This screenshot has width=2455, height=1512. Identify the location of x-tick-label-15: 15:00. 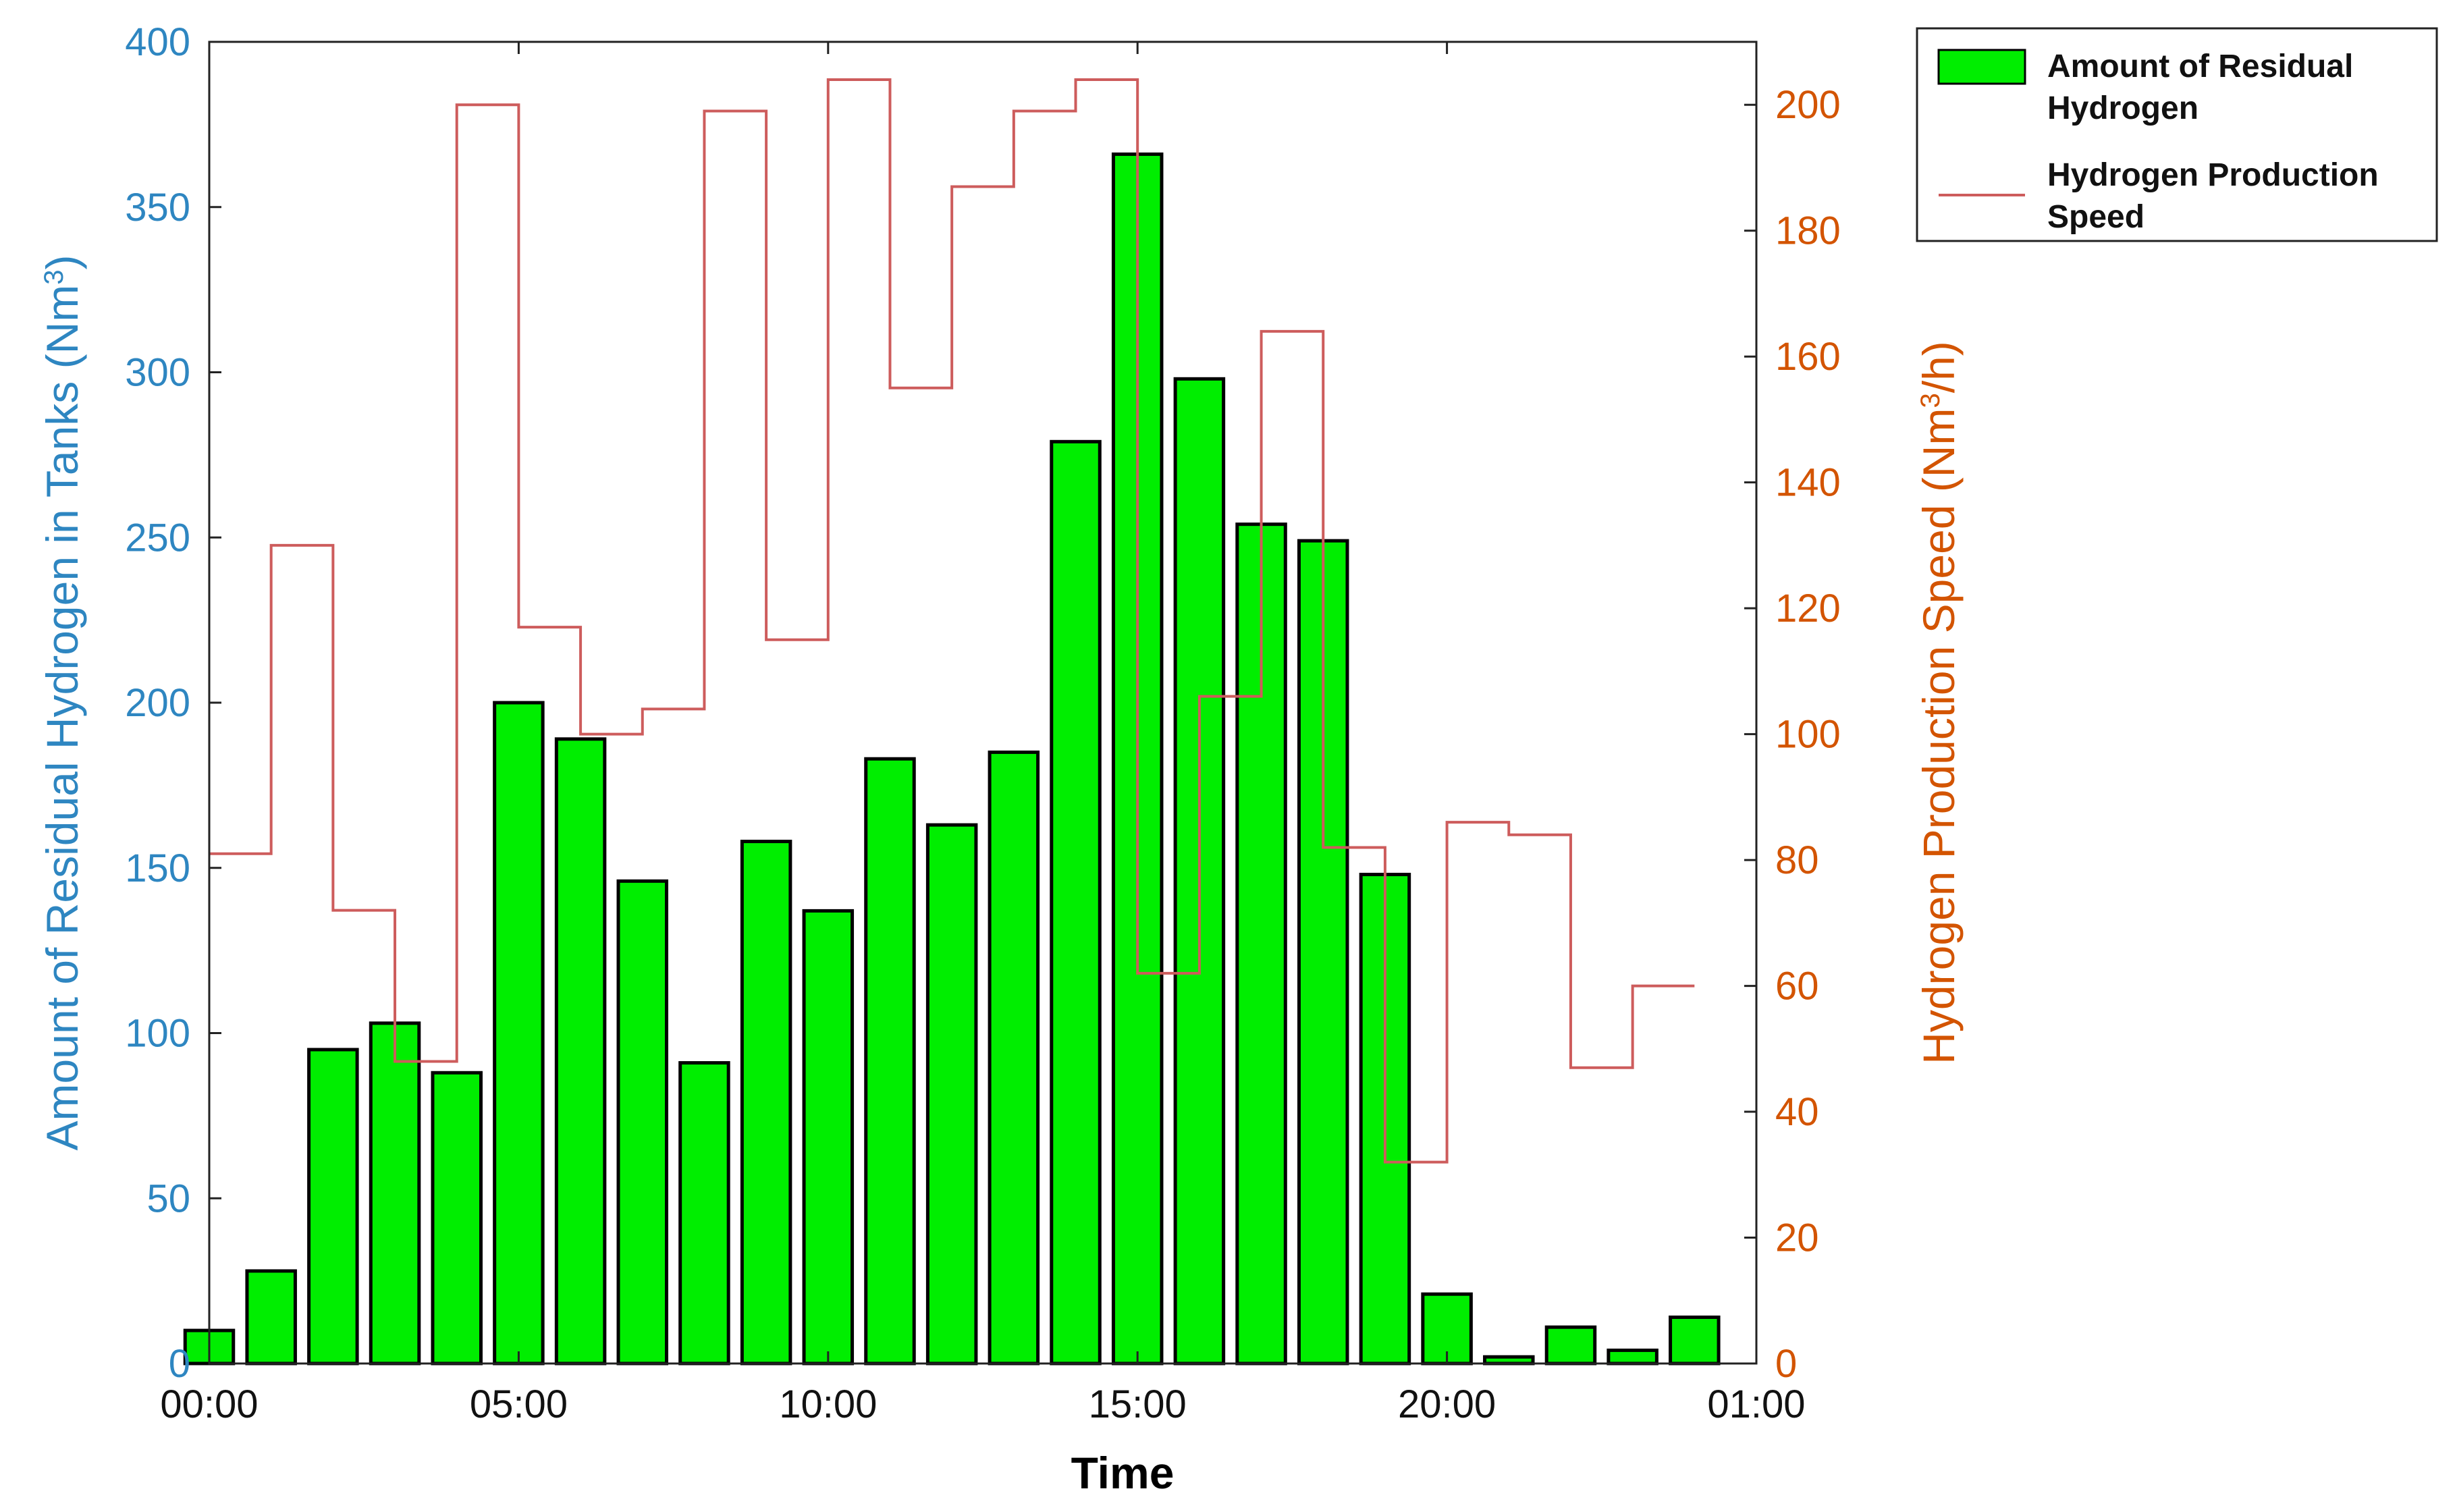
(1138, 1404).